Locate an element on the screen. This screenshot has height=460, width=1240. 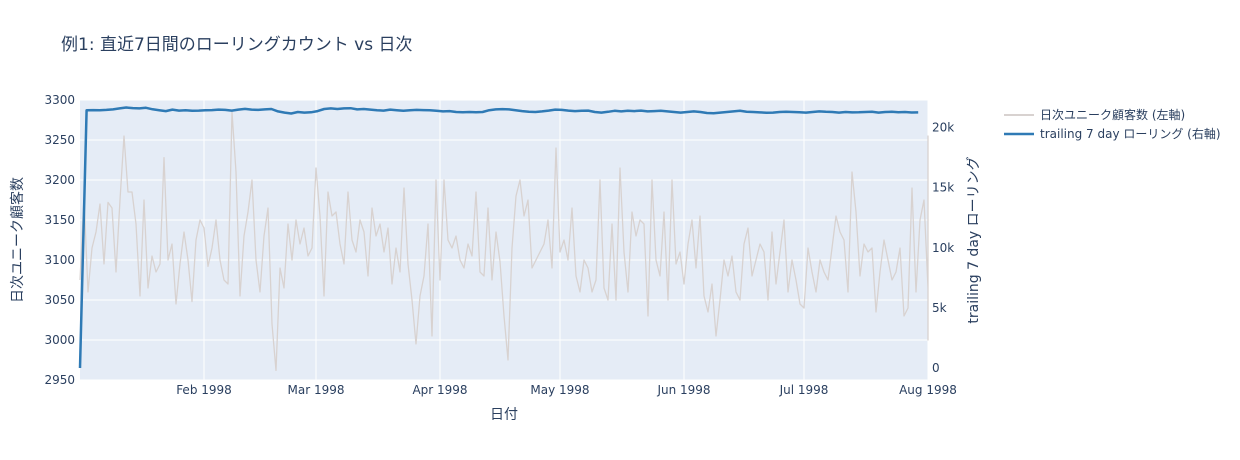
legend-item-rolling: trailing 7 day ローリング (右軸) is located at coordinates (1112, 133).